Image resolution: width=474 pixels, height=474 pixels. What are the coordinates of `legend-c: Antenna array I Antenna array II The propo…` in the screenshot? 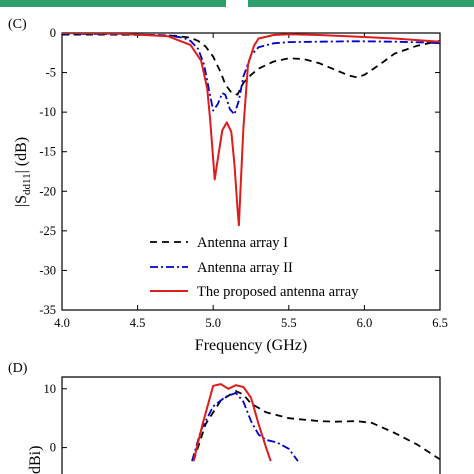 It's located at (254, 267).